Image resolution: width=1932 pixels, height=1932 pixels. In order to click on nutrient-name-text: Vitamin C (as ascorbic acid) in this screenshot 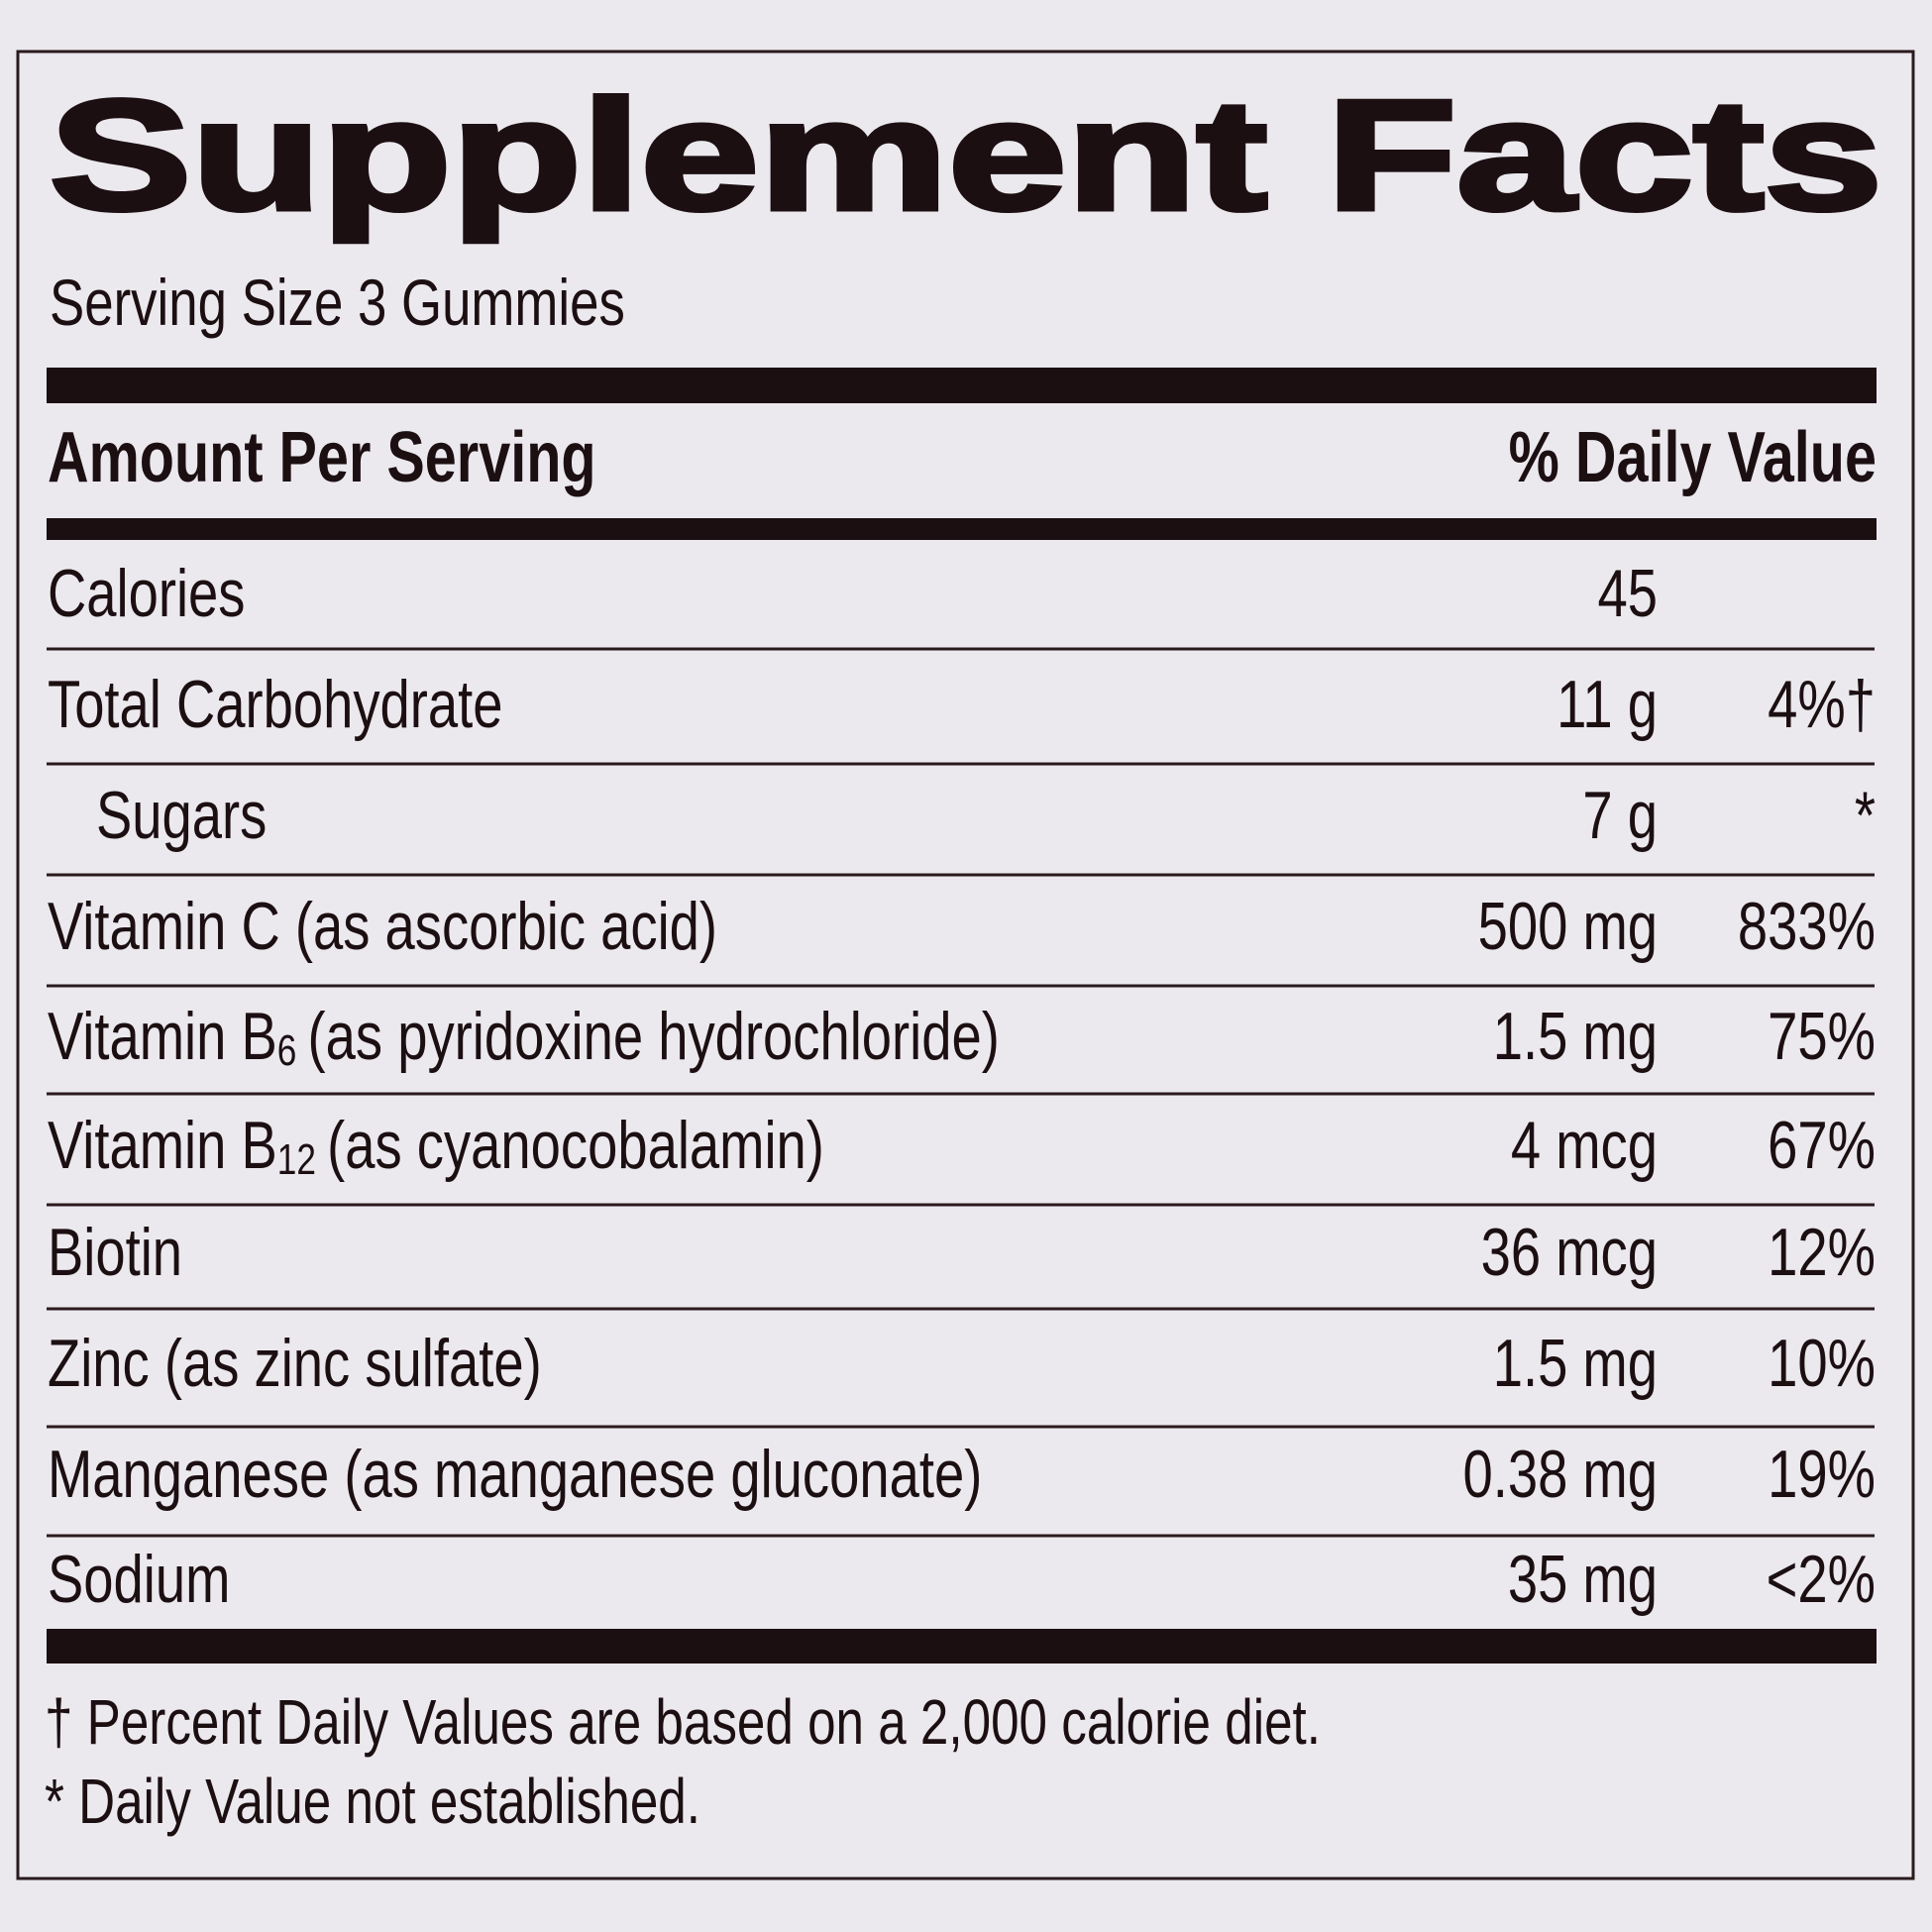, I will do `click(382, 927)`.